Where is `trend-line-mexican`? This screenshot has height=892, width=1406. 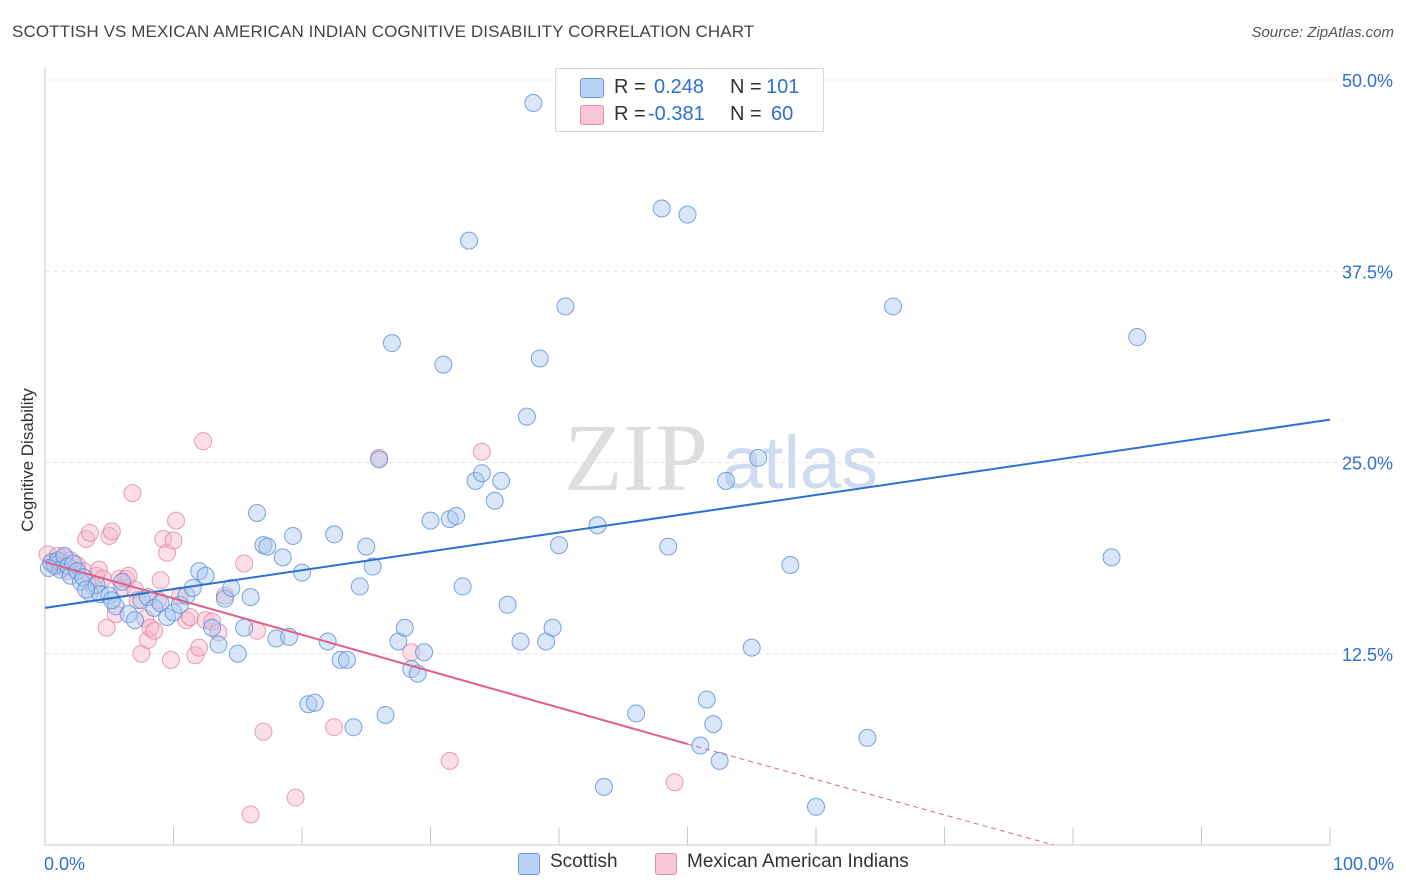
trend-line-mexican is located at coordinates (366, 652).